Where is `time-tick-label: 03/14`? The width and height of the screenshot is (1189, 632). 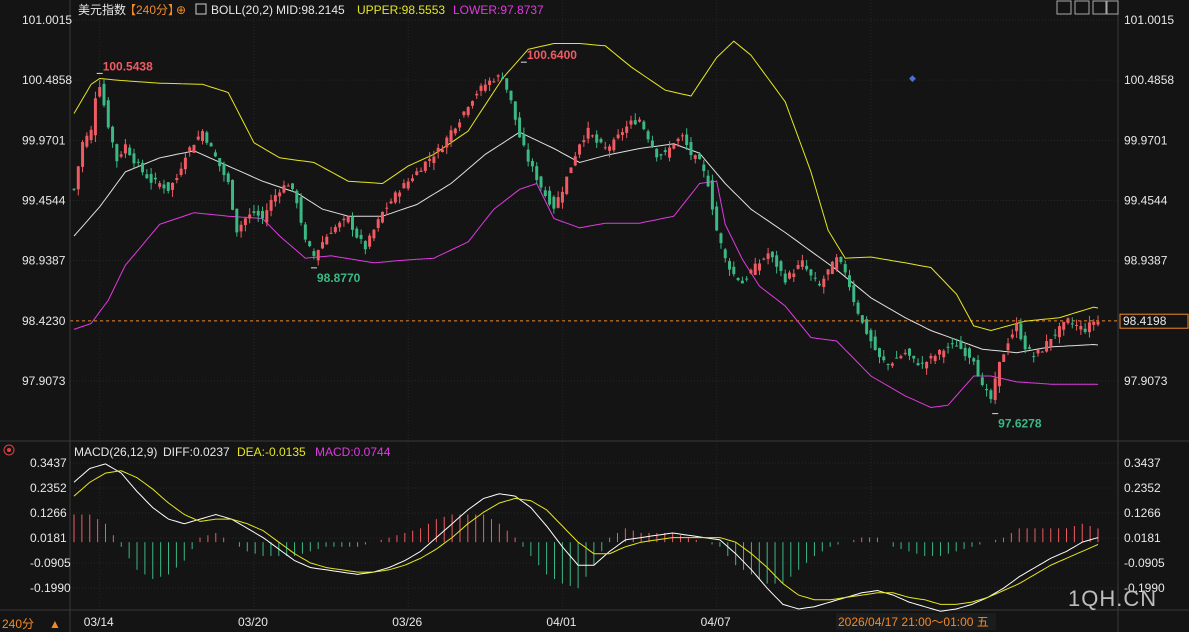 time-tick-label: 03/14 is located at coordinates (99, 622).